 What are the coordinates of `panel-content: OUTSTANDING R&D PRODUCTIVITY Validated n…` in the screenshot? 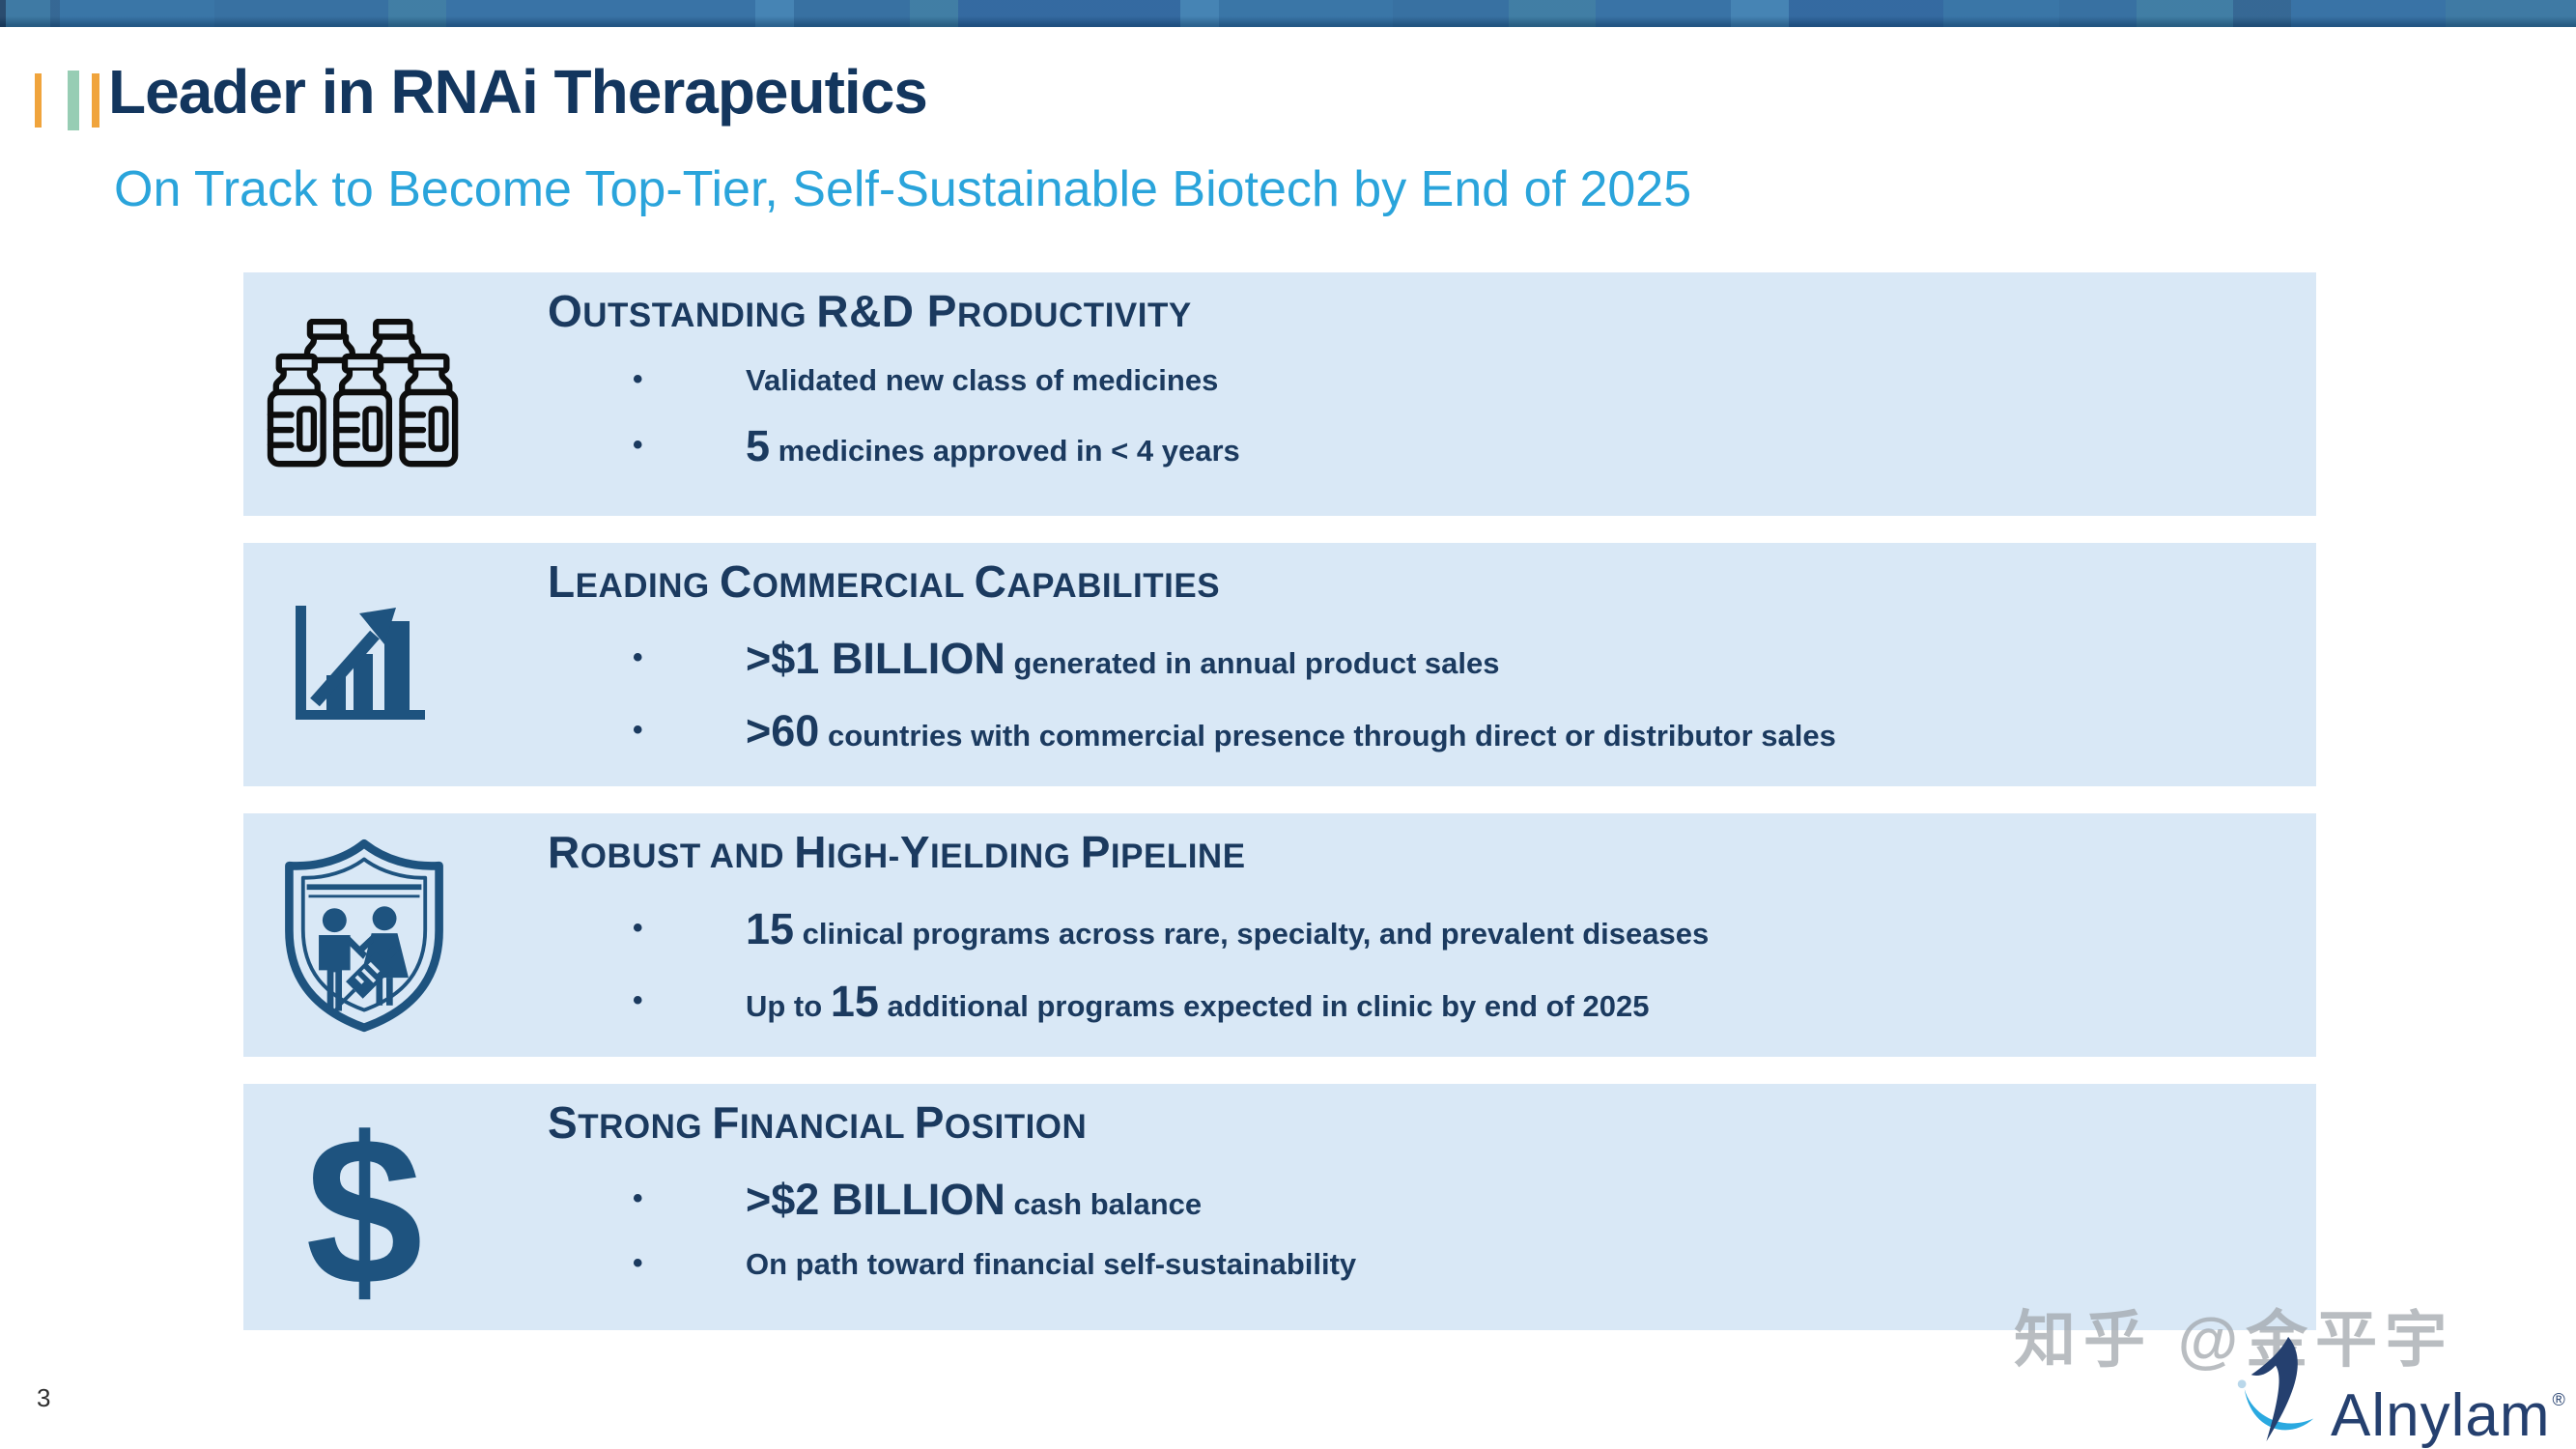 It's located at (1279, 394).